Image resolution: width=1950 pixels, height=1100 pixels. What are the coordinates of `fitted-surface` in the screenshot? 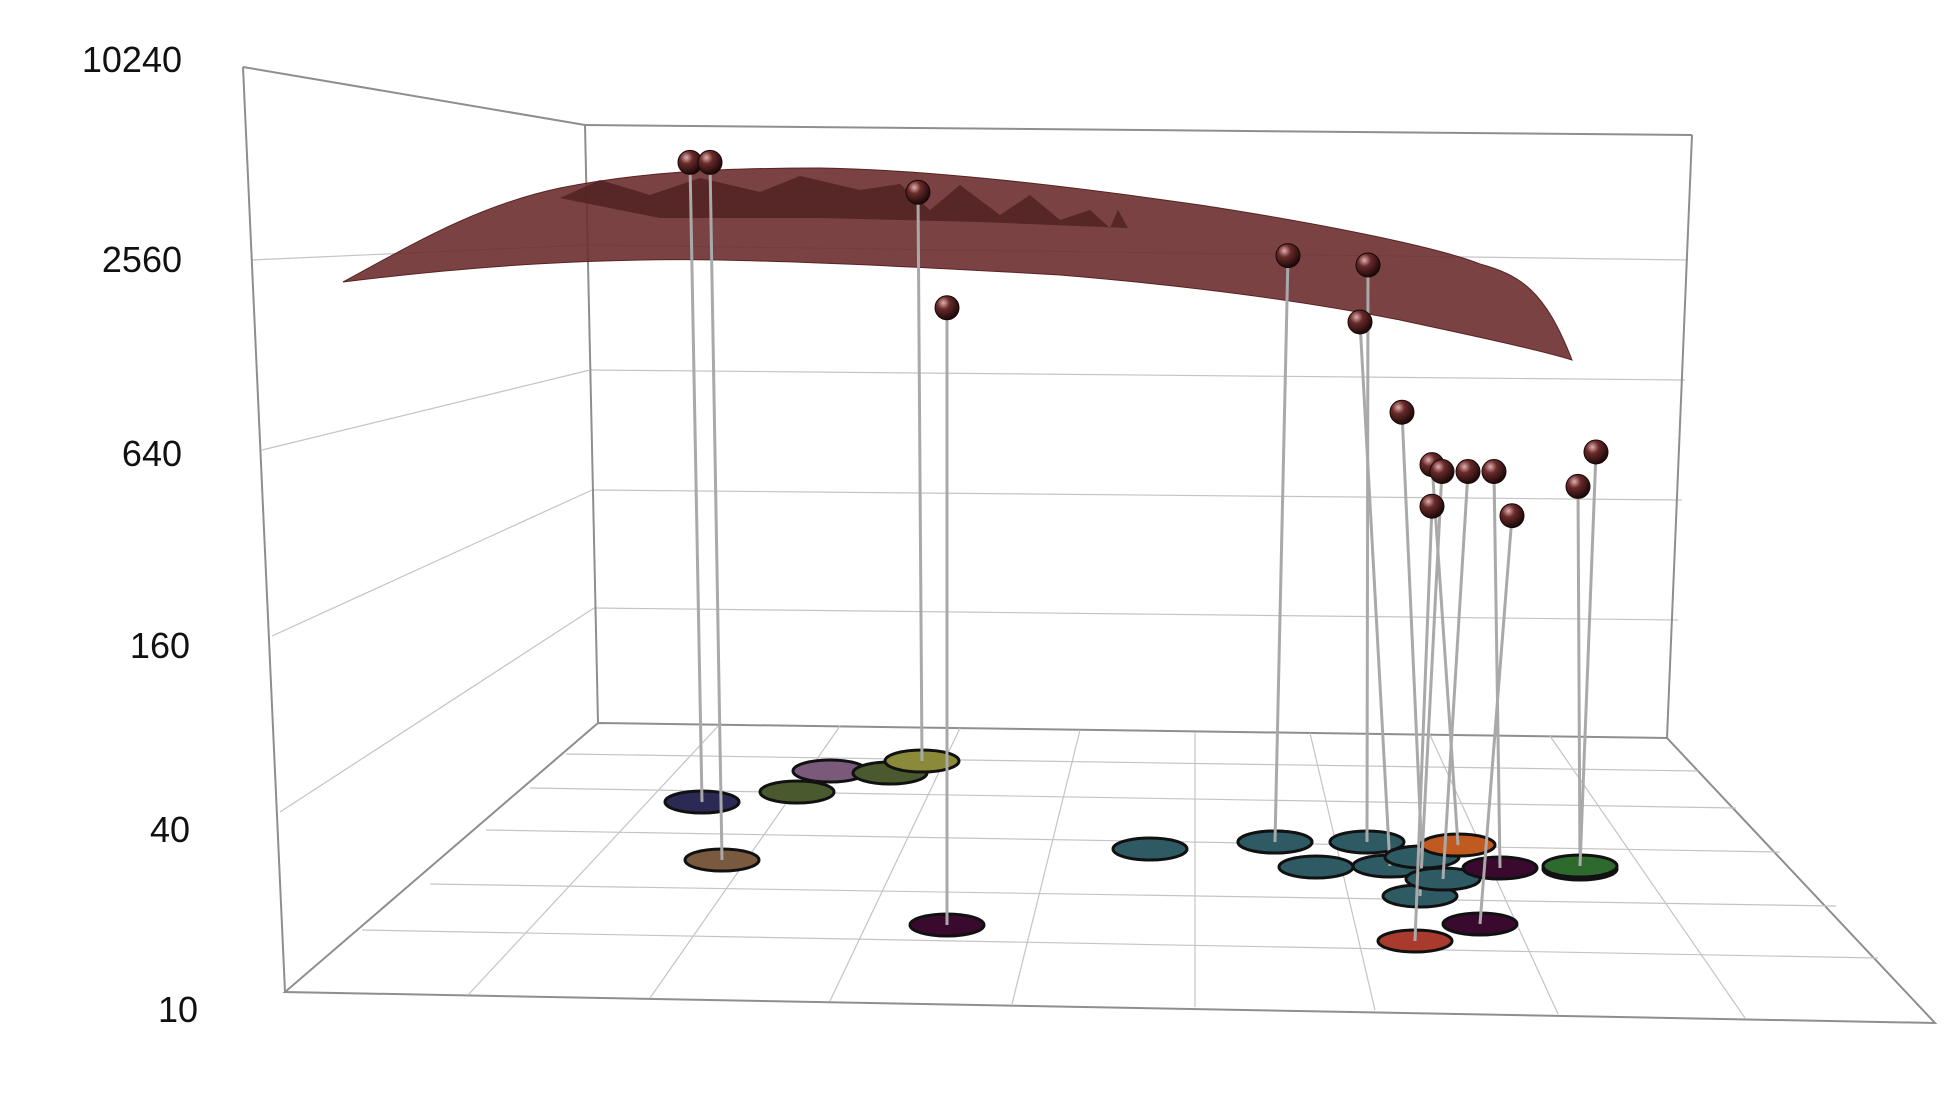 It's located at (957, 264).